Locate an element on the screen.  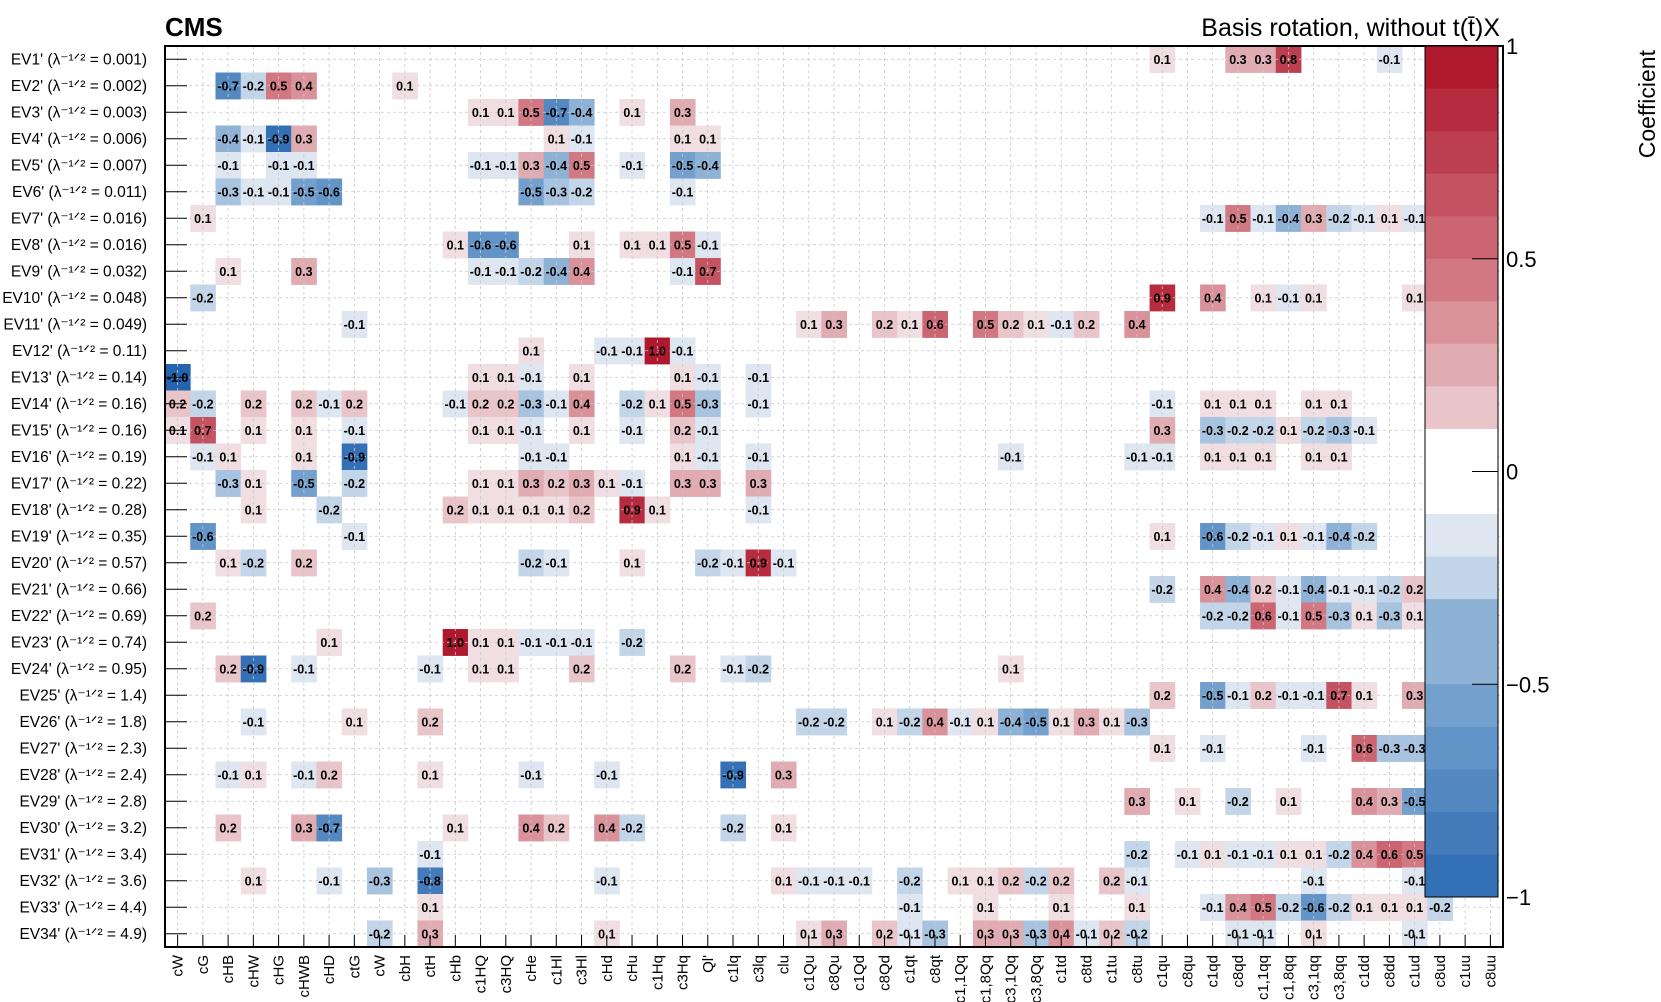
colorbar-title: Coefficient is located at coordinates (1647, 103).